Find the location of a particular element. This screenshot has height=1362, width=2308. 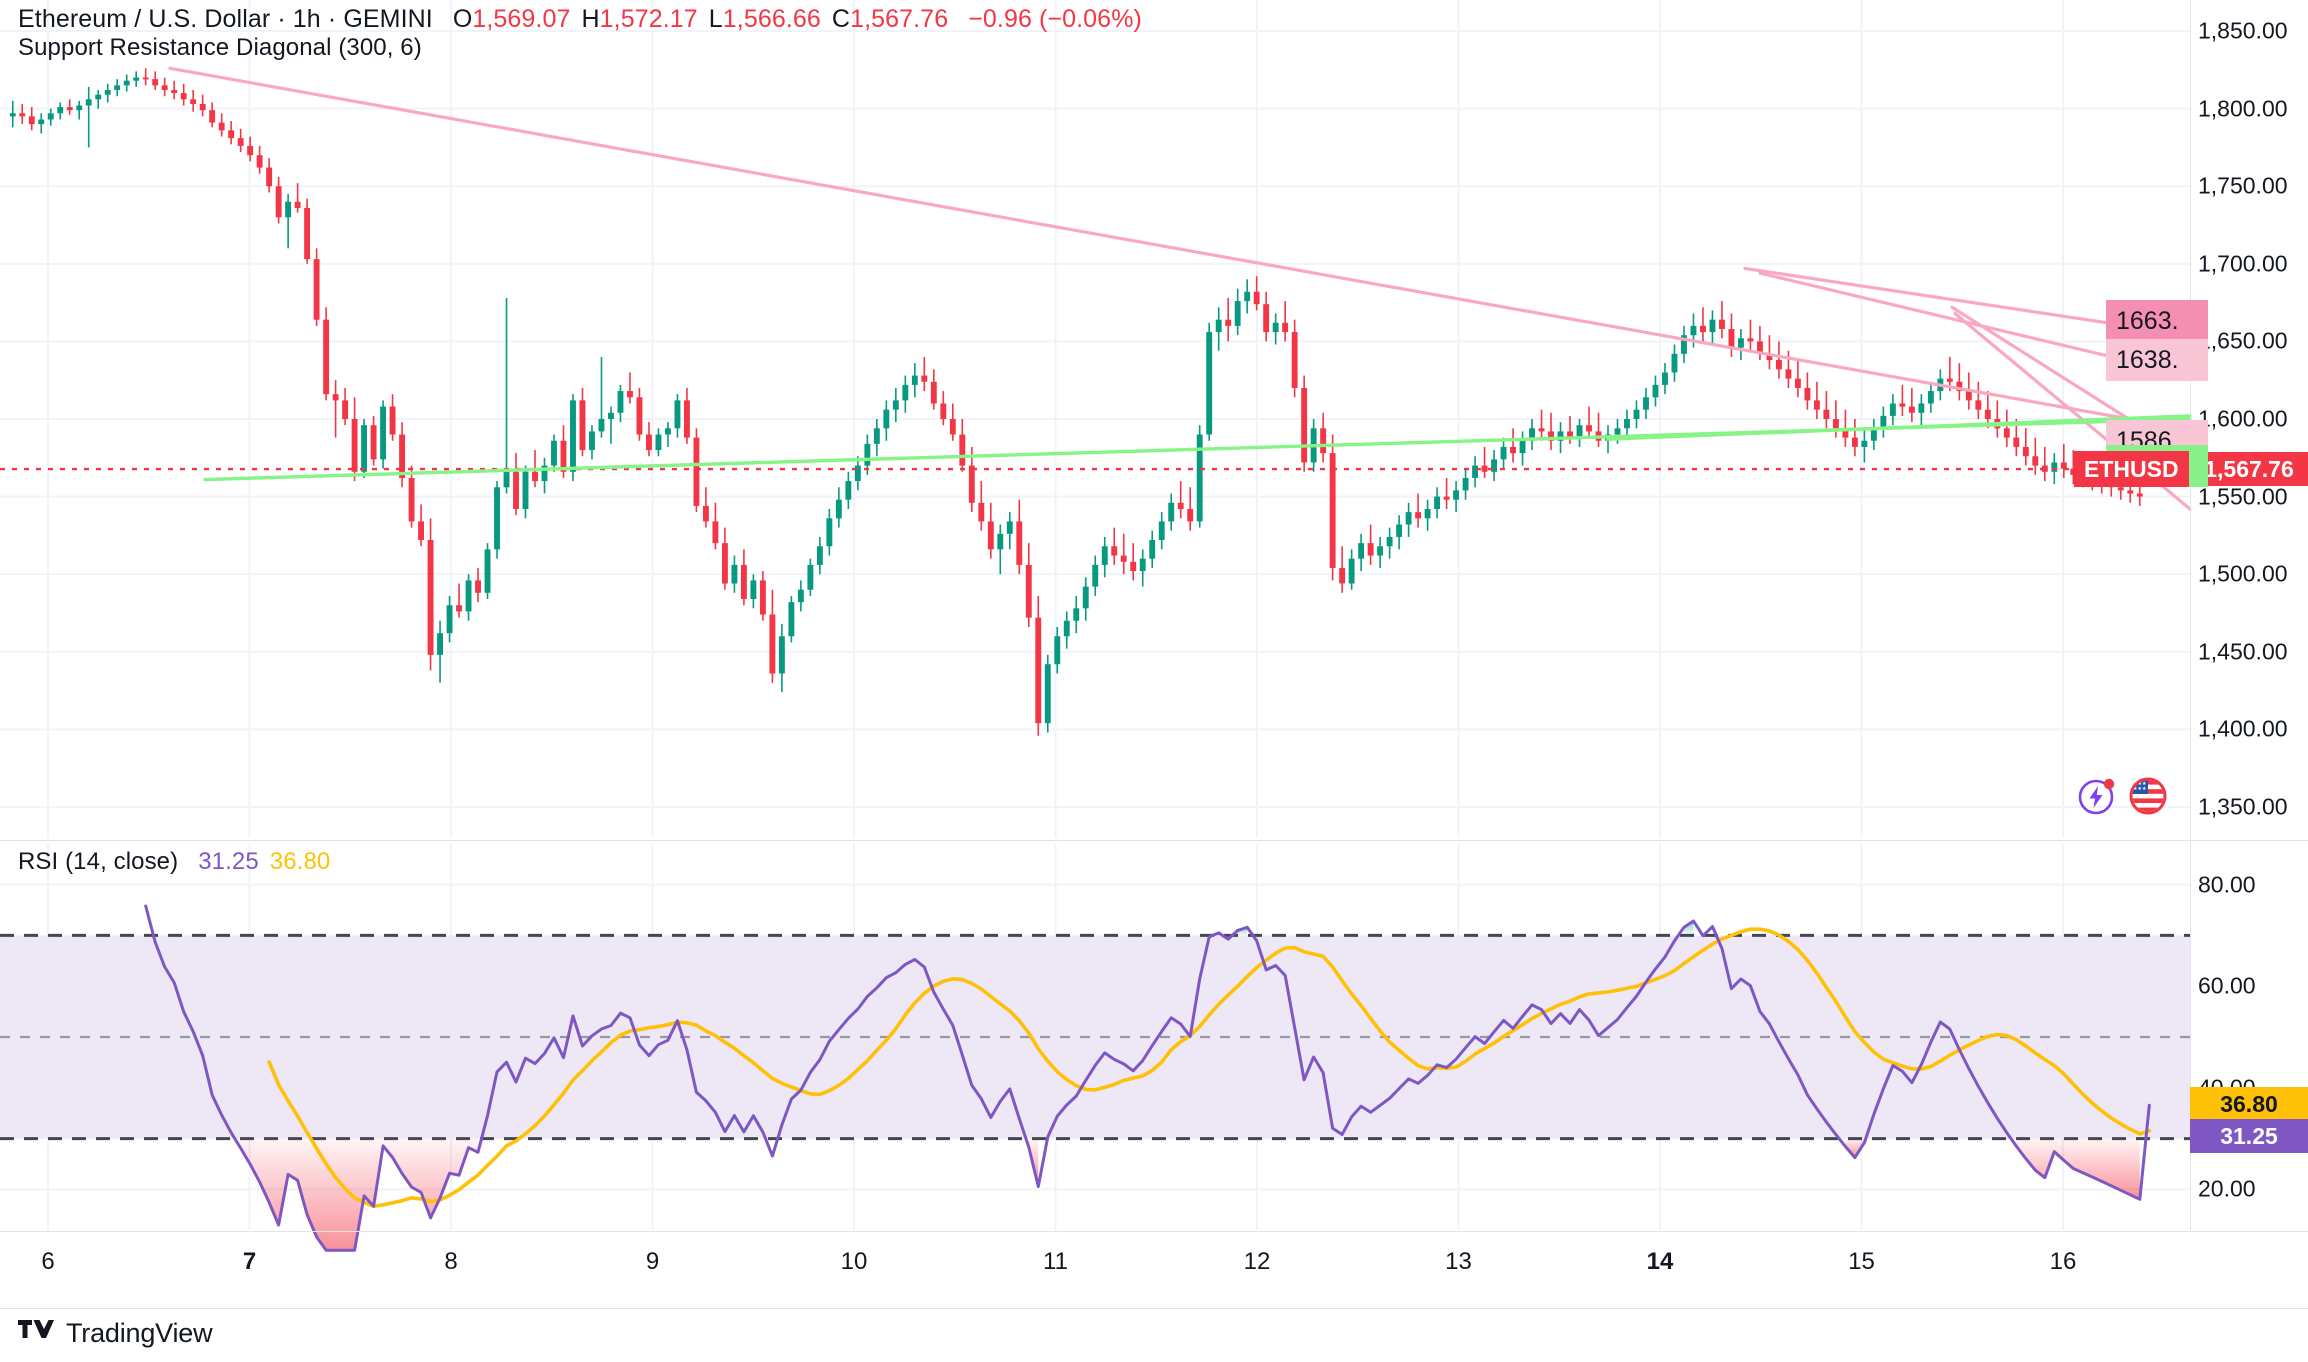

rsi-tick-label: 80.00 is located at coordinates (2227, 884).